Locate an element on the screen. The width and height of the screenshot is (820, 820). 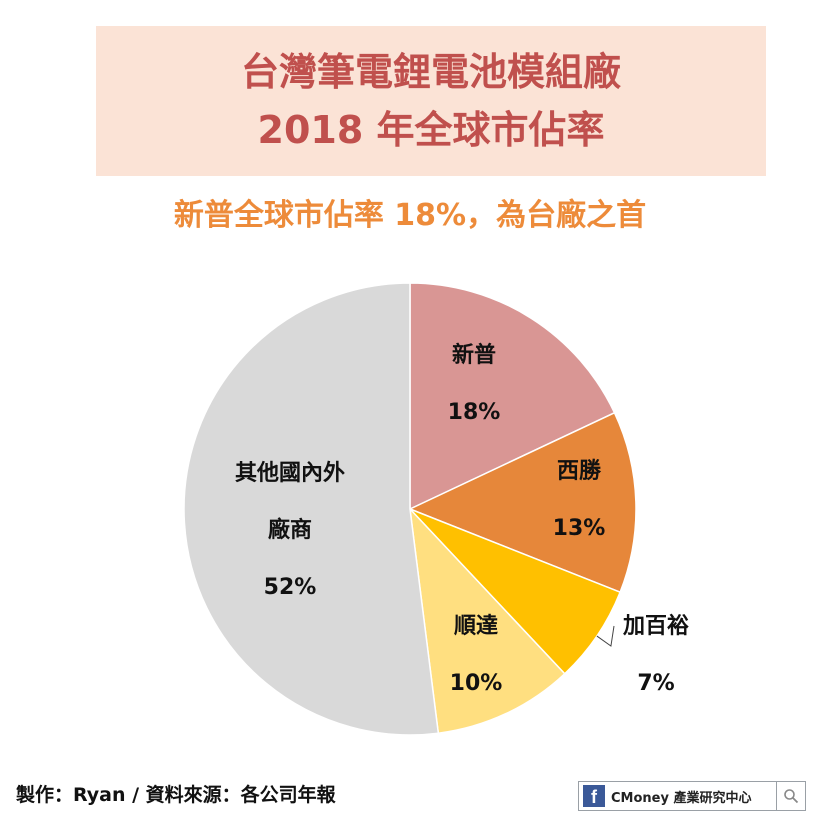
chart-title-line1: 台灣筆電鋰電池模組廠 is located at coordinates (430, 72).